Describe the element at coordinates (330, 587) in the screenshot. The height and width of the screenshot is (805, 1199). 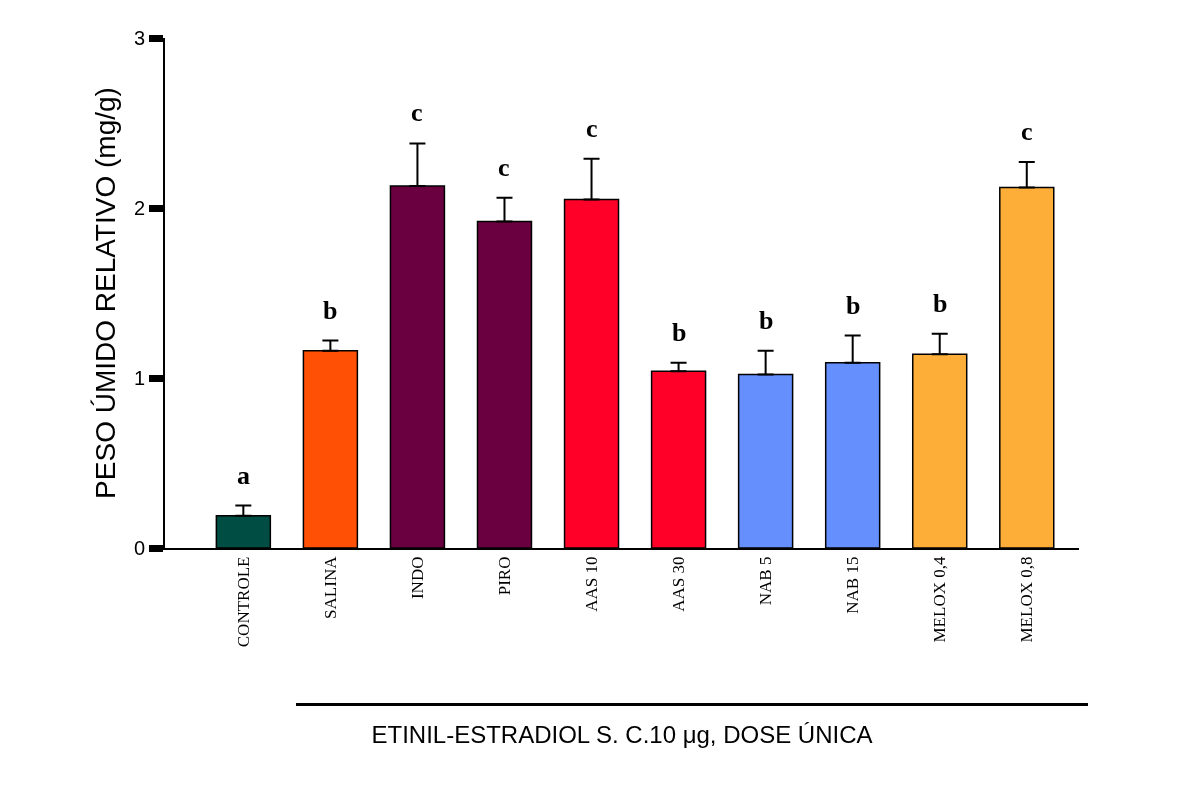
I see `x-tick-label: SALINA` at that location.